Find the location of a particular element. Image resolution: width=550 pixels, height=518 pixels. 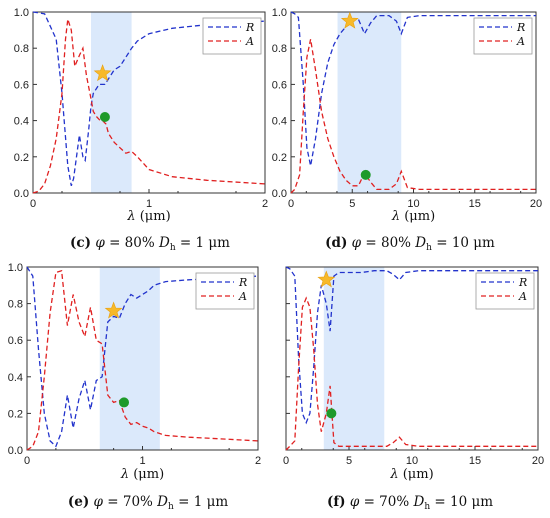

panel-caption: (f) φ = 70% Dh = 10 μm is located at coordinates (410, 503).